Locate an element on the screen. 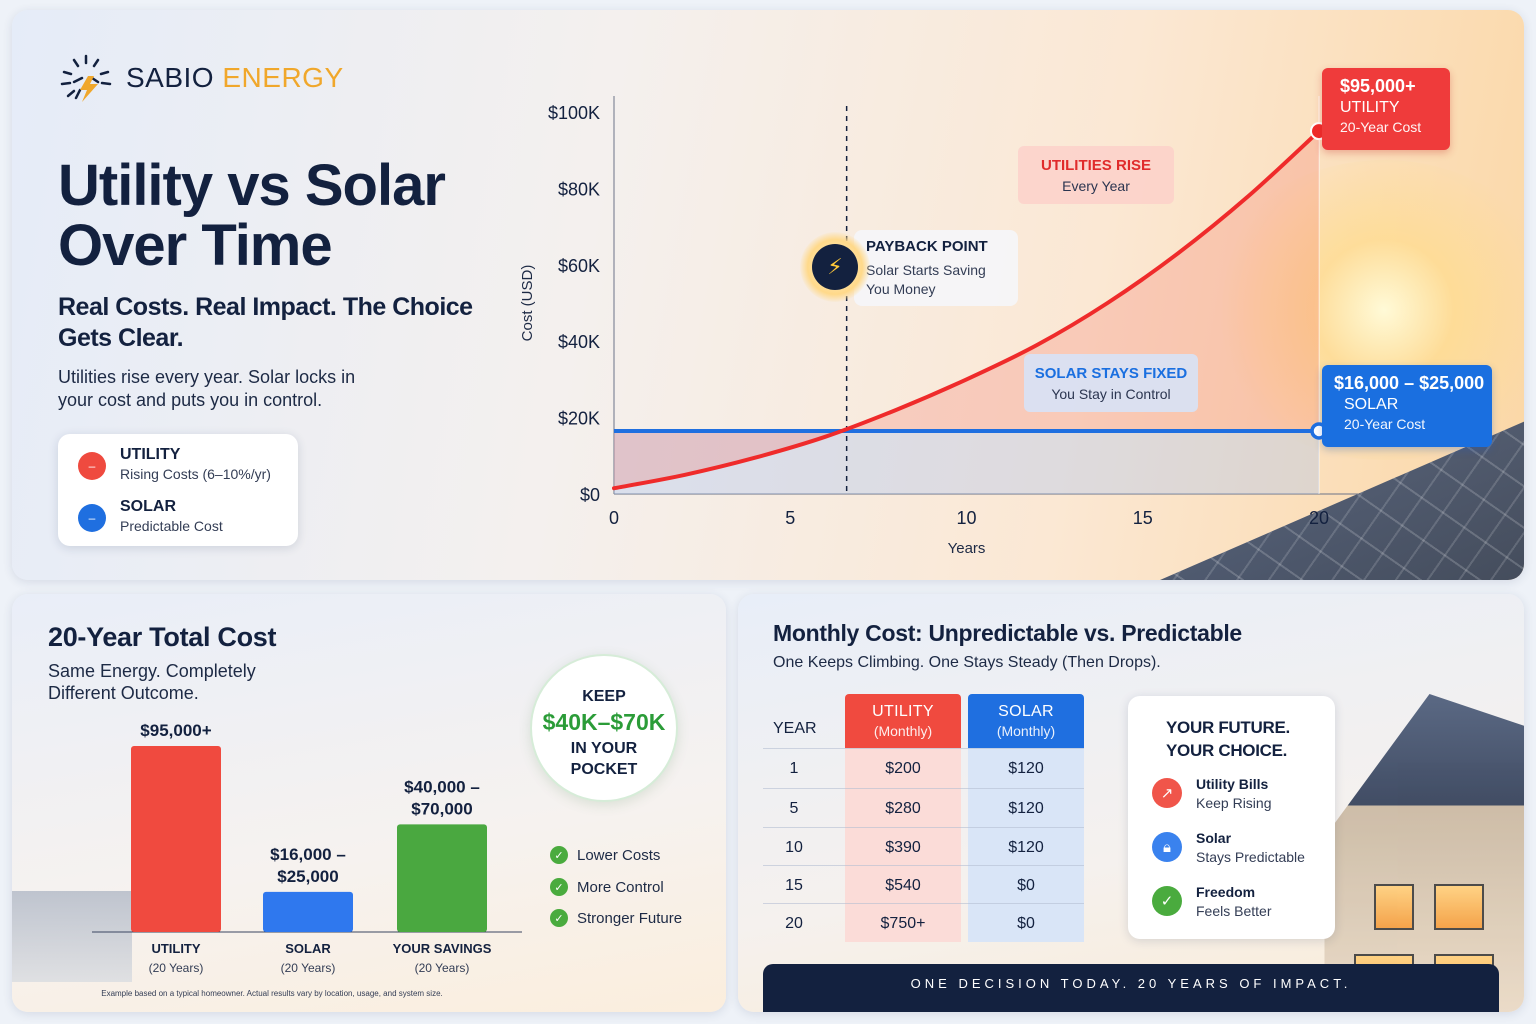 Image resolution: width=1536 pixels, height=1024 pixels. keep-label: KEEP is located at coordinates (604, 696).